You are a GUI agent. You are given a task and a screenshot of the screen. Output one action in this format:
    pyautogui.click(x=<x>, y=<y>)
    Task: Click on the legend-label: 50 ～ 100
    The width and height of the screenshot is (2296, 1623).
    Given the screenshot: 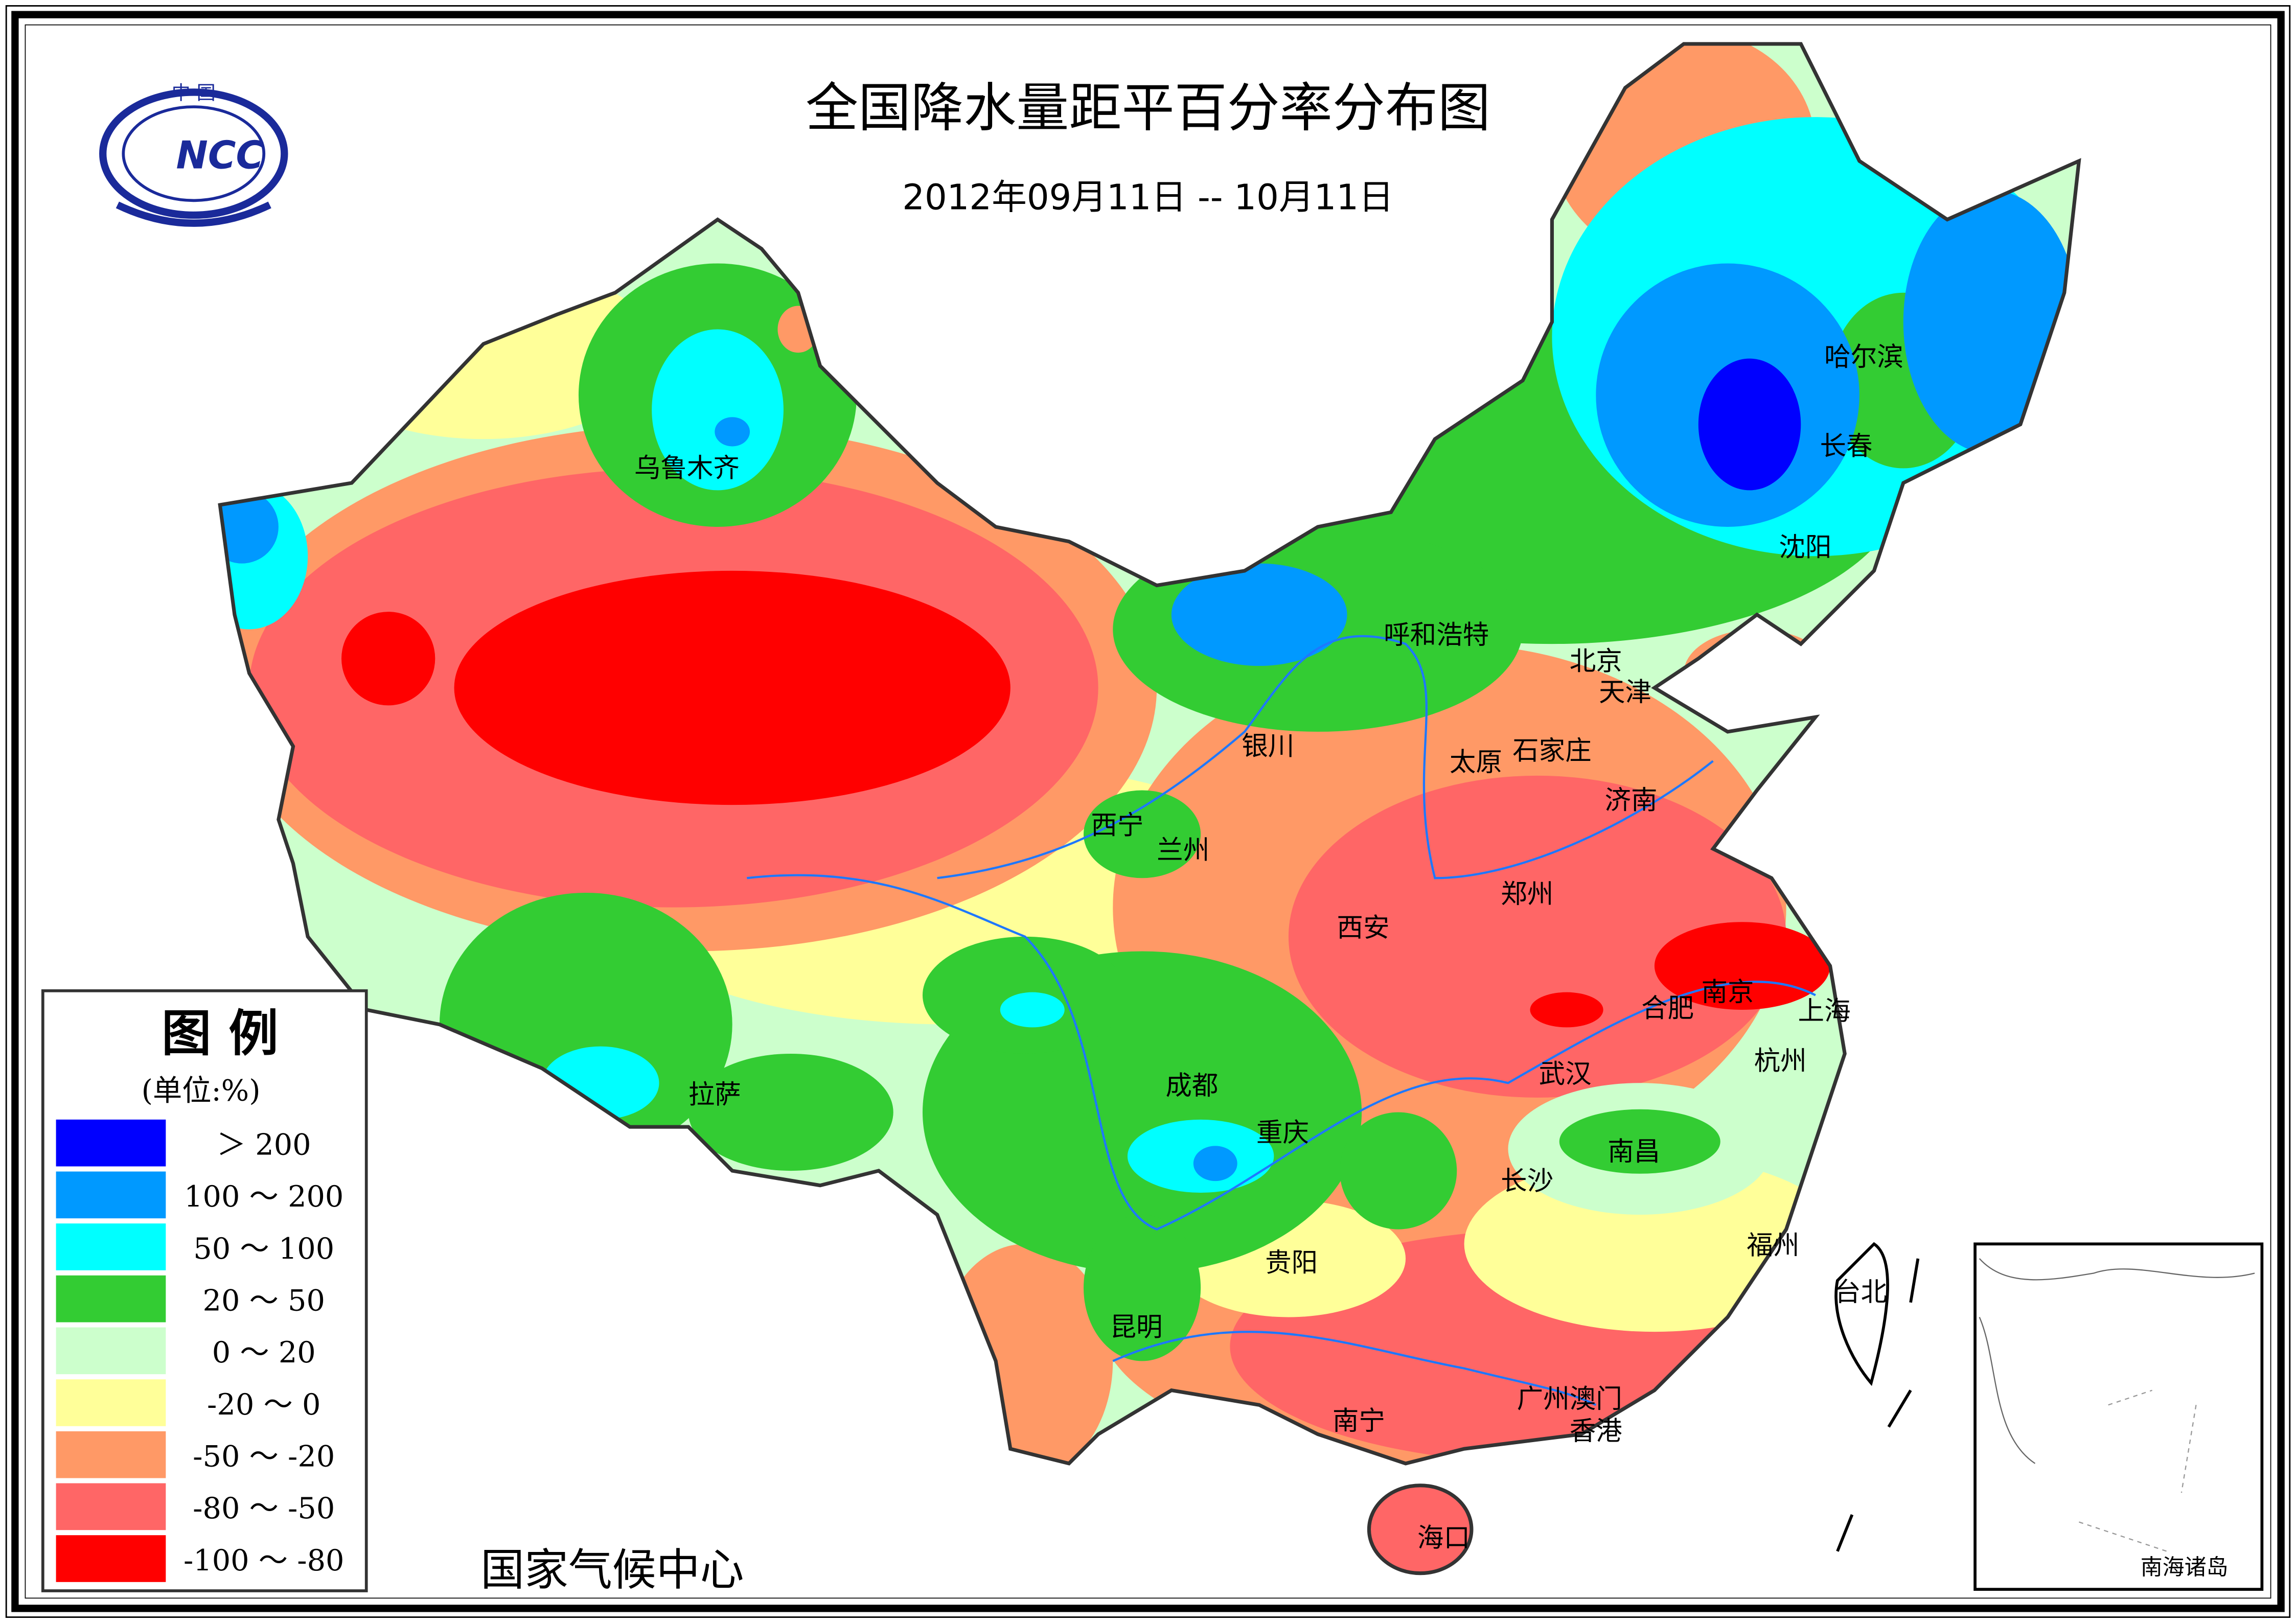 What is the action you would take?
    pyautogui.click(x=264, y=1249)
    